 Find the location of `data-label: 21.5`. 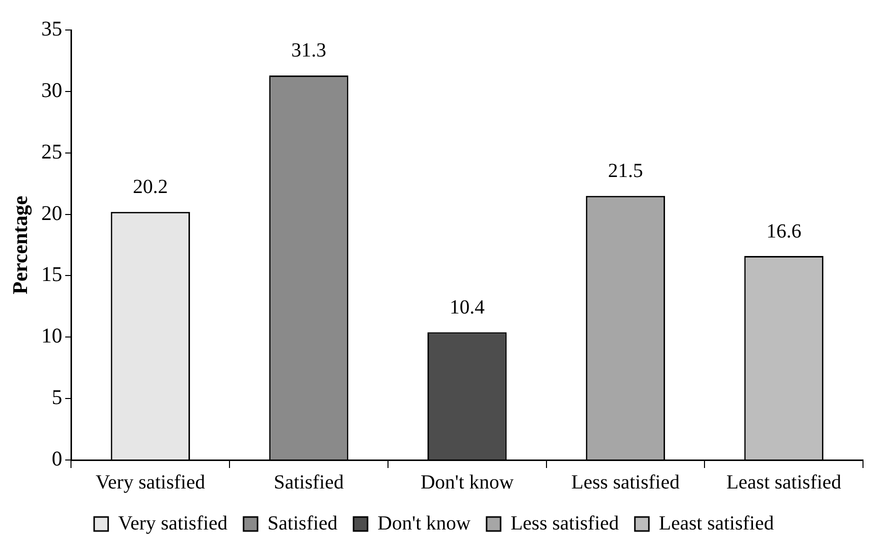

data-label: 21.5 is located at coordinates (625, 171).